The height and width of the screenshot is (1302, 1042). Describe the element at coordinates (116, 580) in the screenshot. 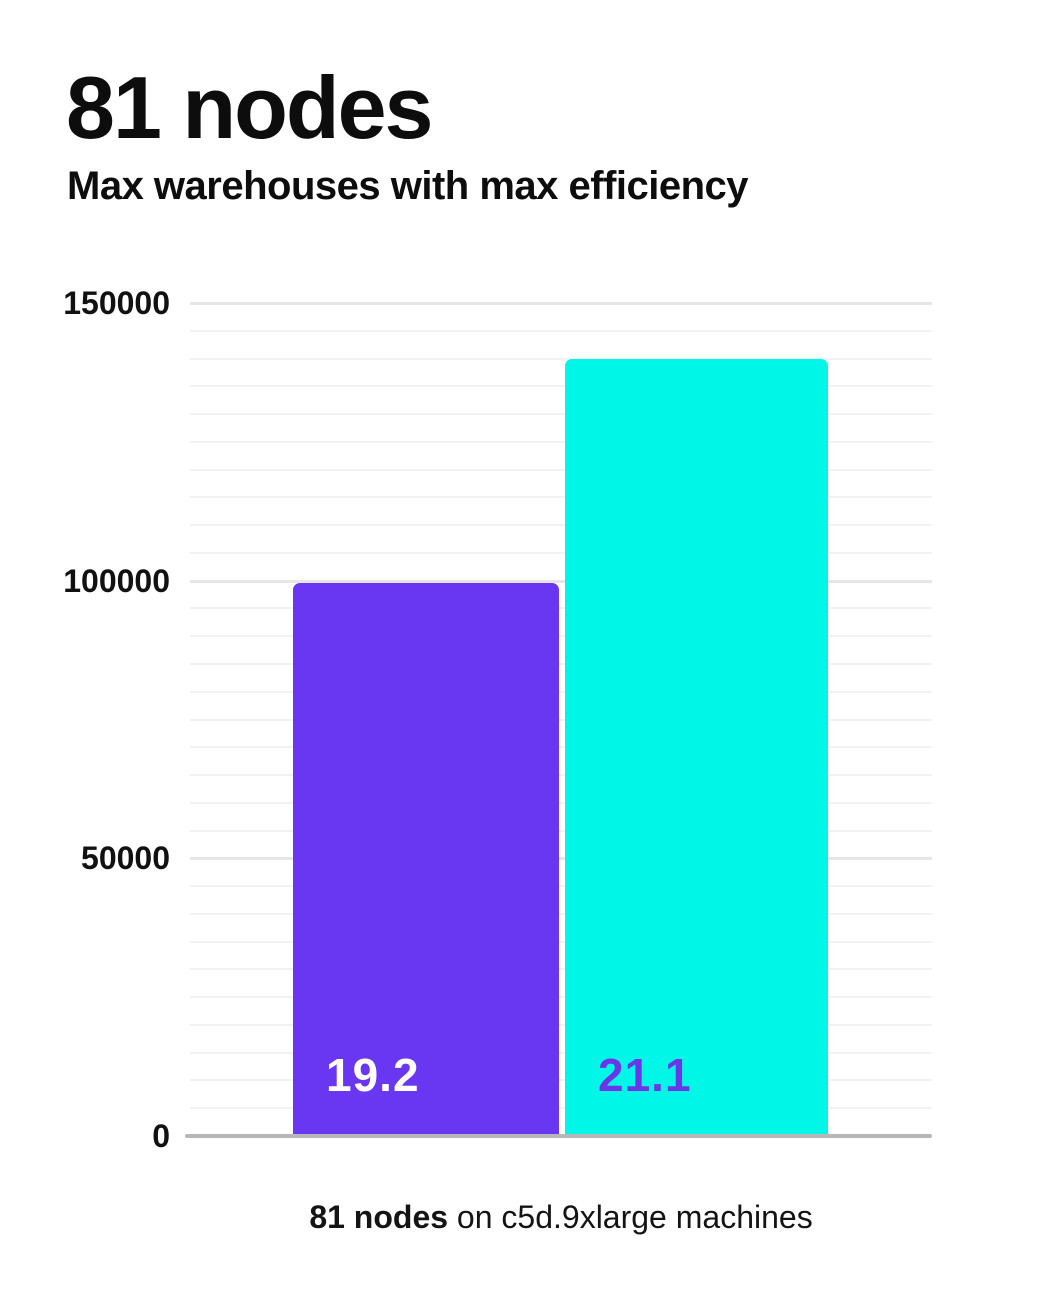

I see `y-tick-label: 100000` at that location.